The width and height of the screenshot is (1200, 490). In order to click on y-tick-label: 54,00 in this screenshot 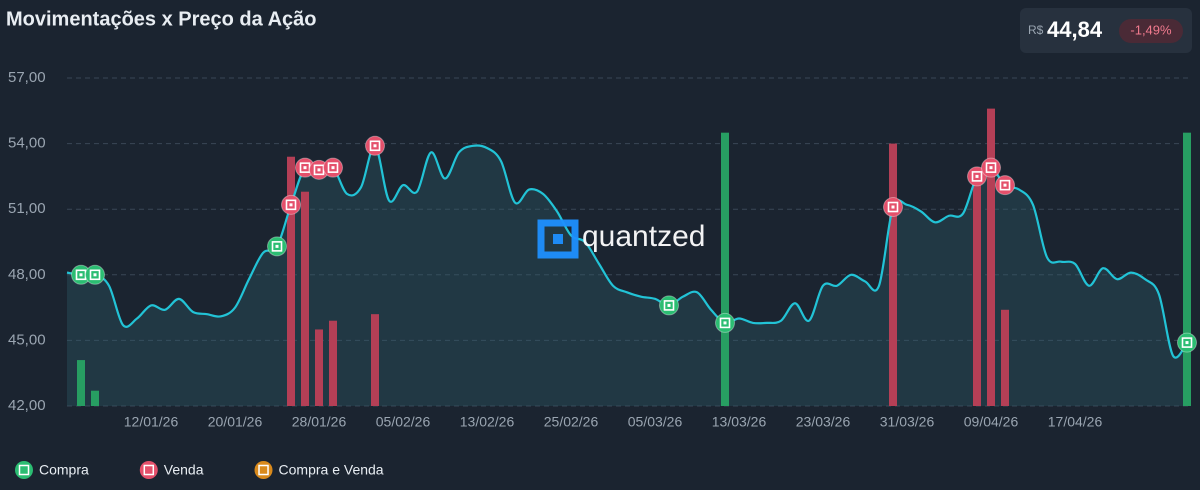, I will do `click(27, 143)`.